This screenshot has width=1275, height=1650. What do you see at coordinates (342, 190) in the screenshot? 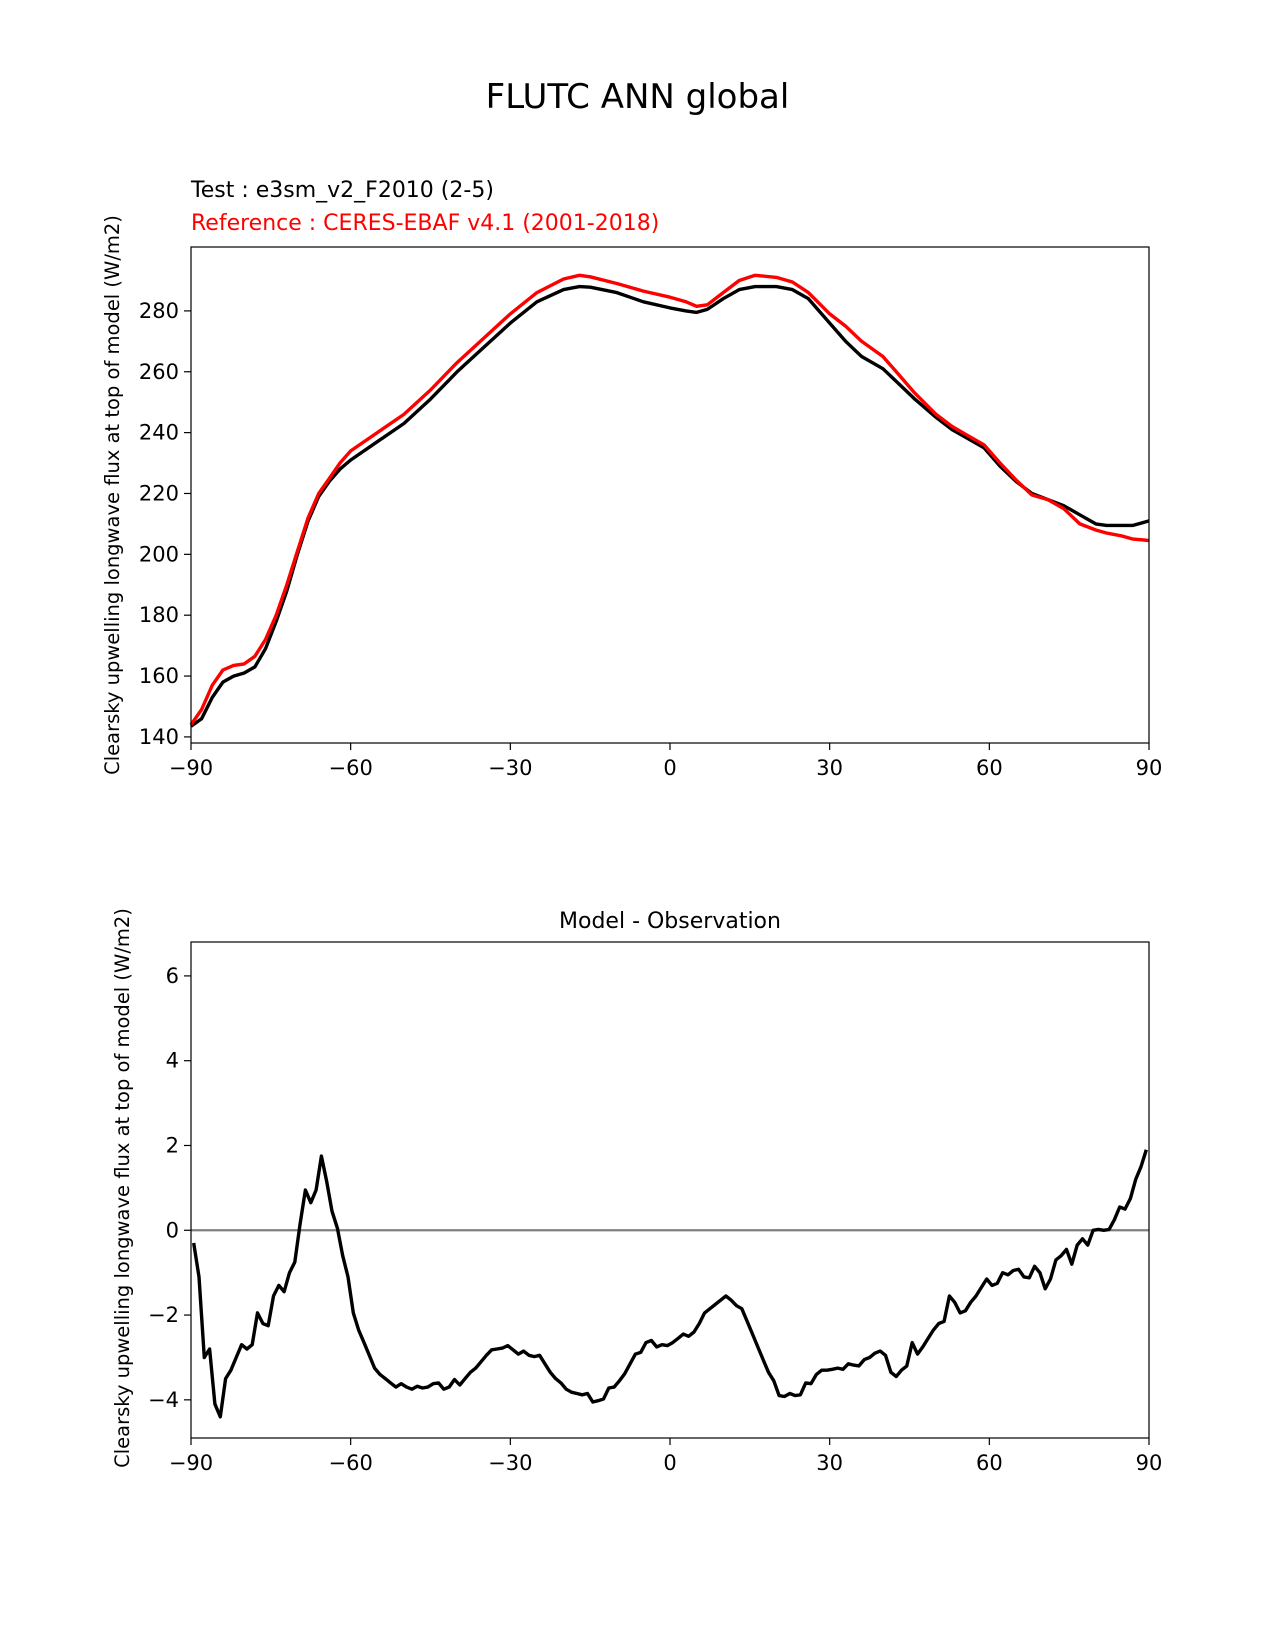
I see `test-subtitle: Test : e3sm_v2_F2010 (2-5)` at bounding box center [342, 190].